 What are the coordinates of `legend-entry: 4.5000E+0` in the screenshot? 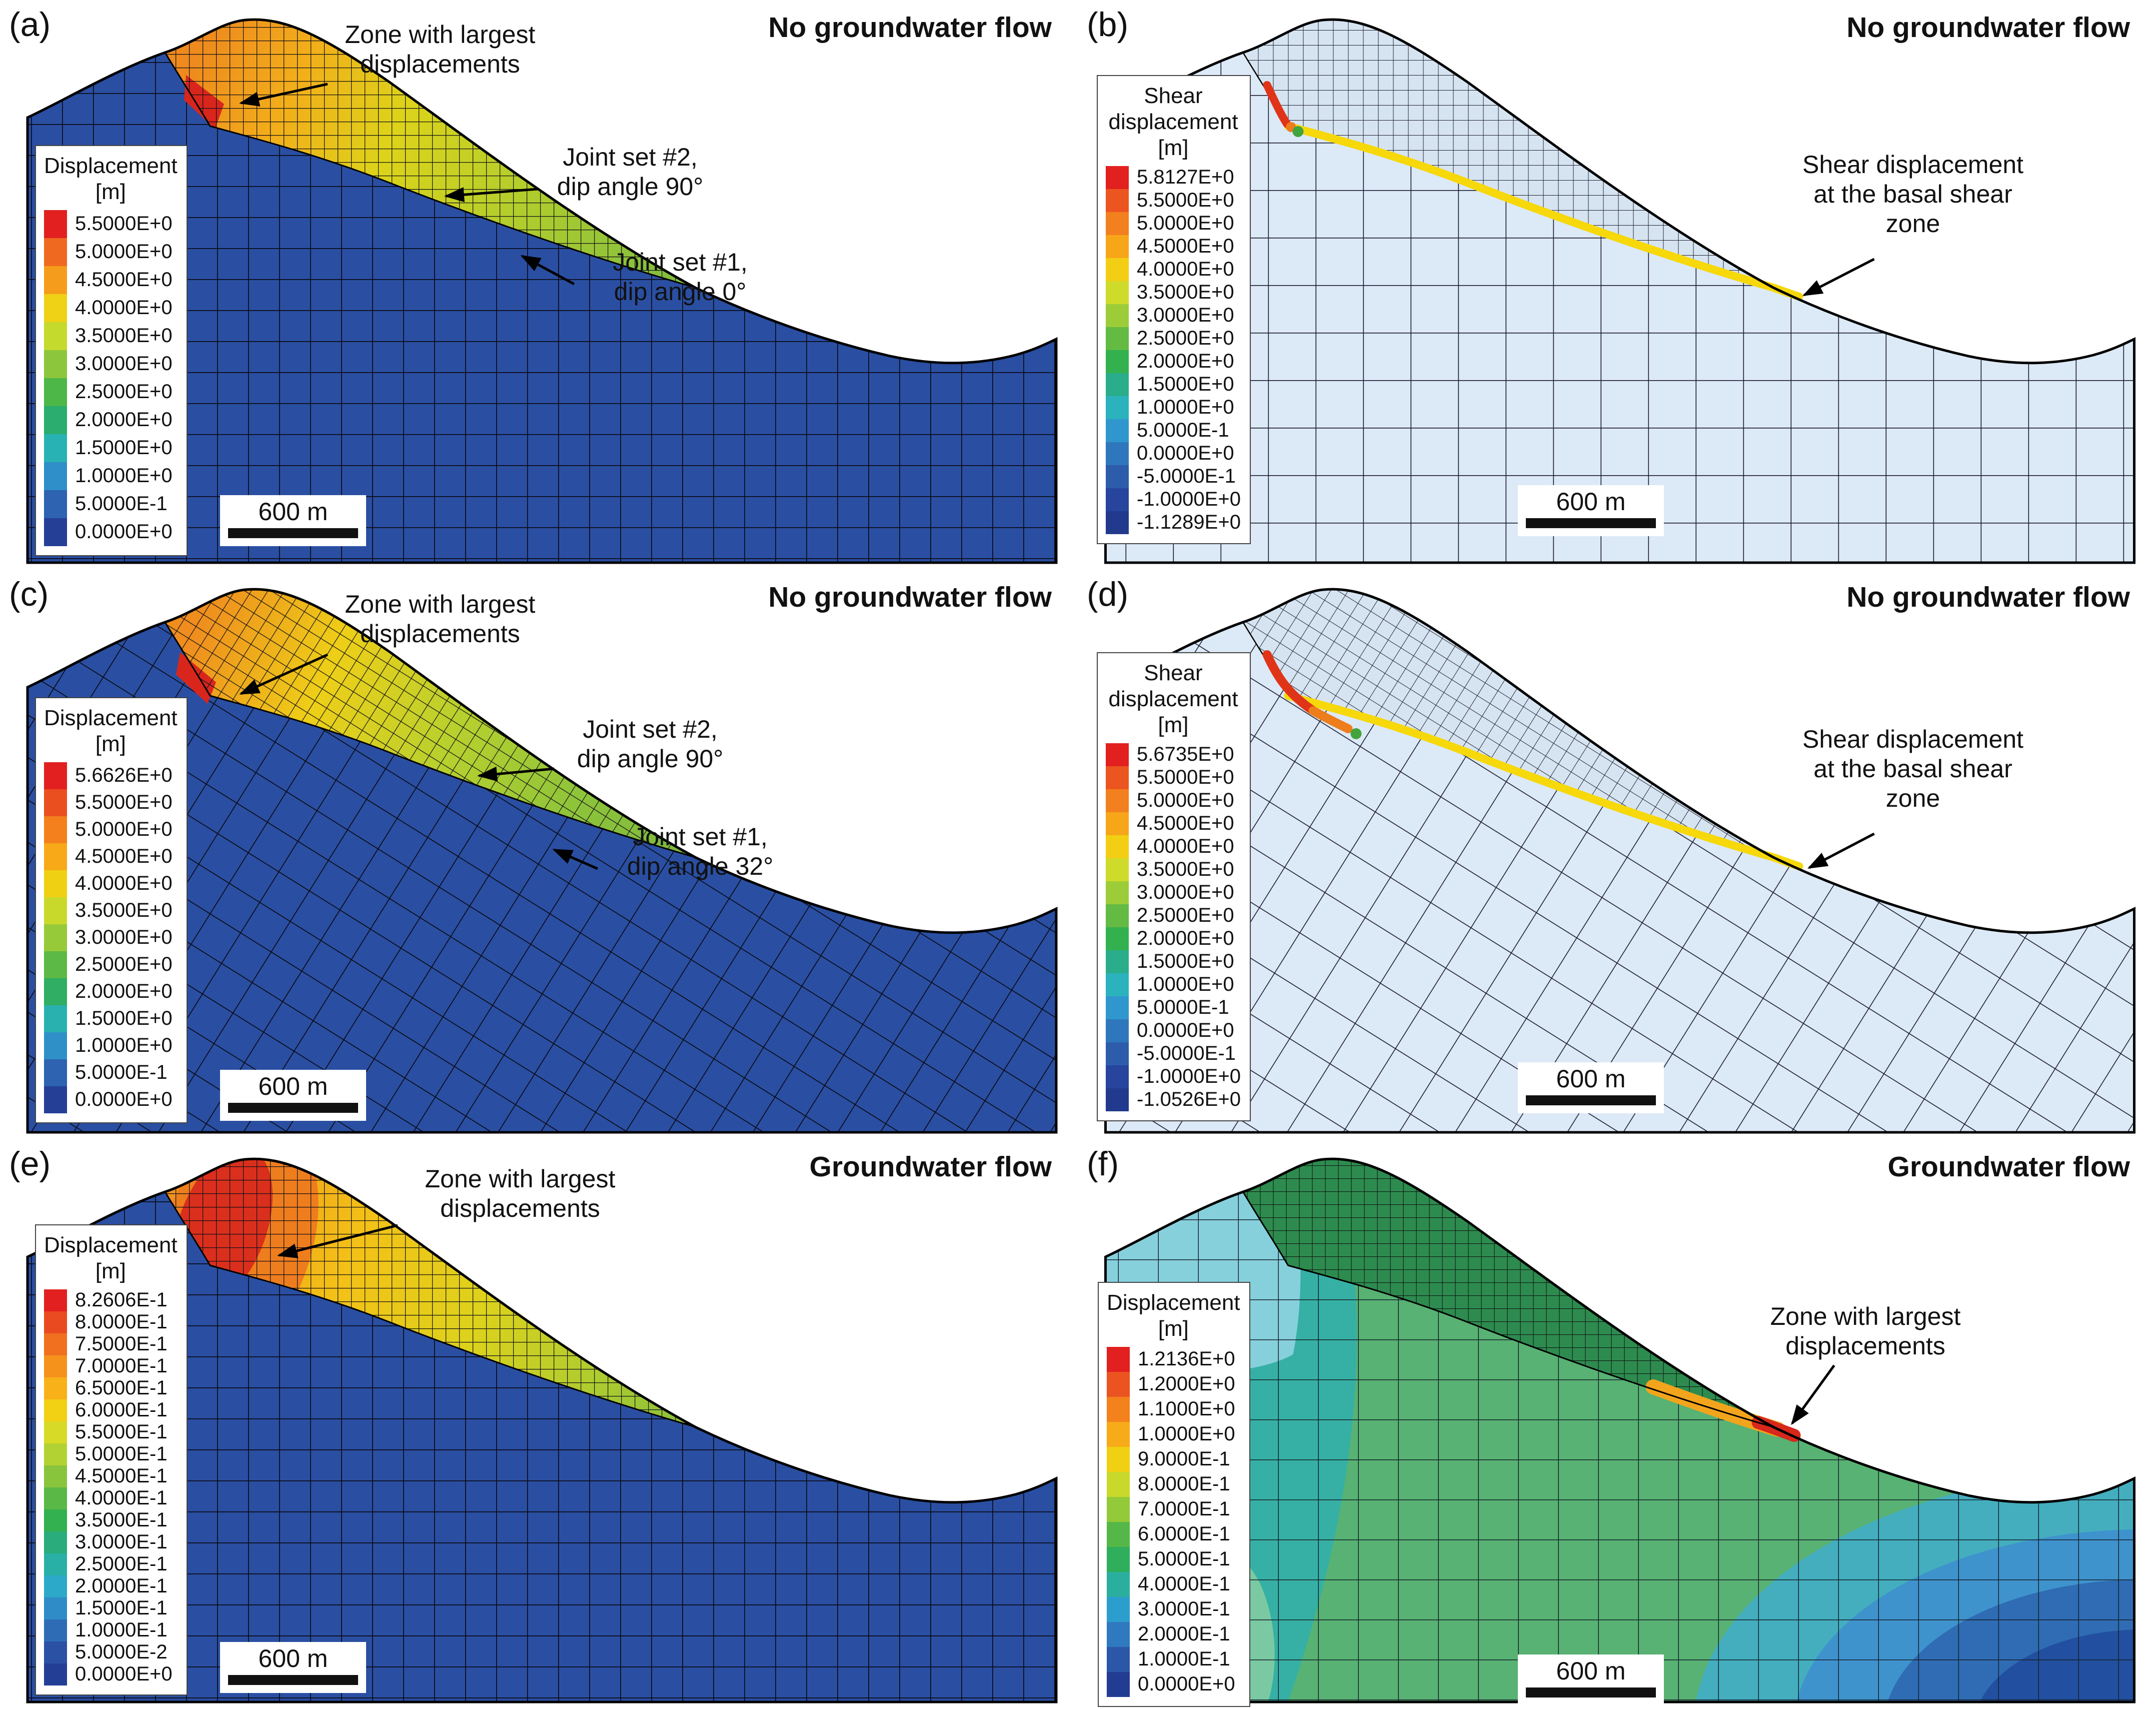 It's located at (1173, 823).